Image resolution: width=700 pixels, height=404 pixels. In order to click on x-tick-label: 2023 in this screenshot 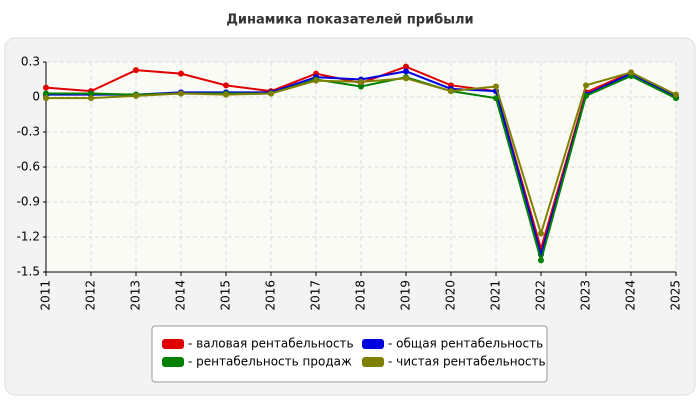, I will do `click(586, 295)`.